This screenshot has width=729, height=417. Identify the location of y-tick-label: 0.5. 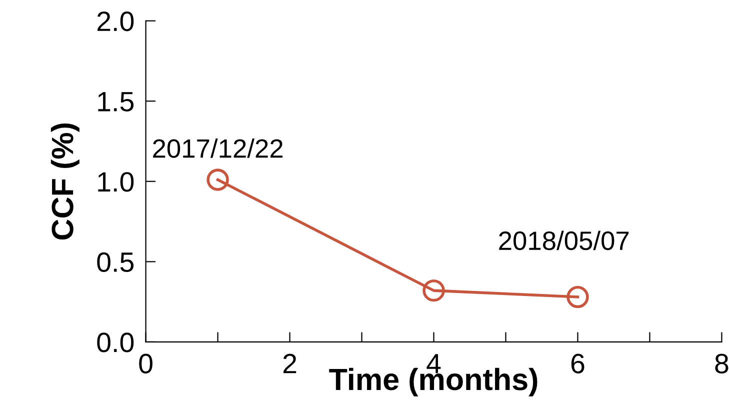
(115, 262).